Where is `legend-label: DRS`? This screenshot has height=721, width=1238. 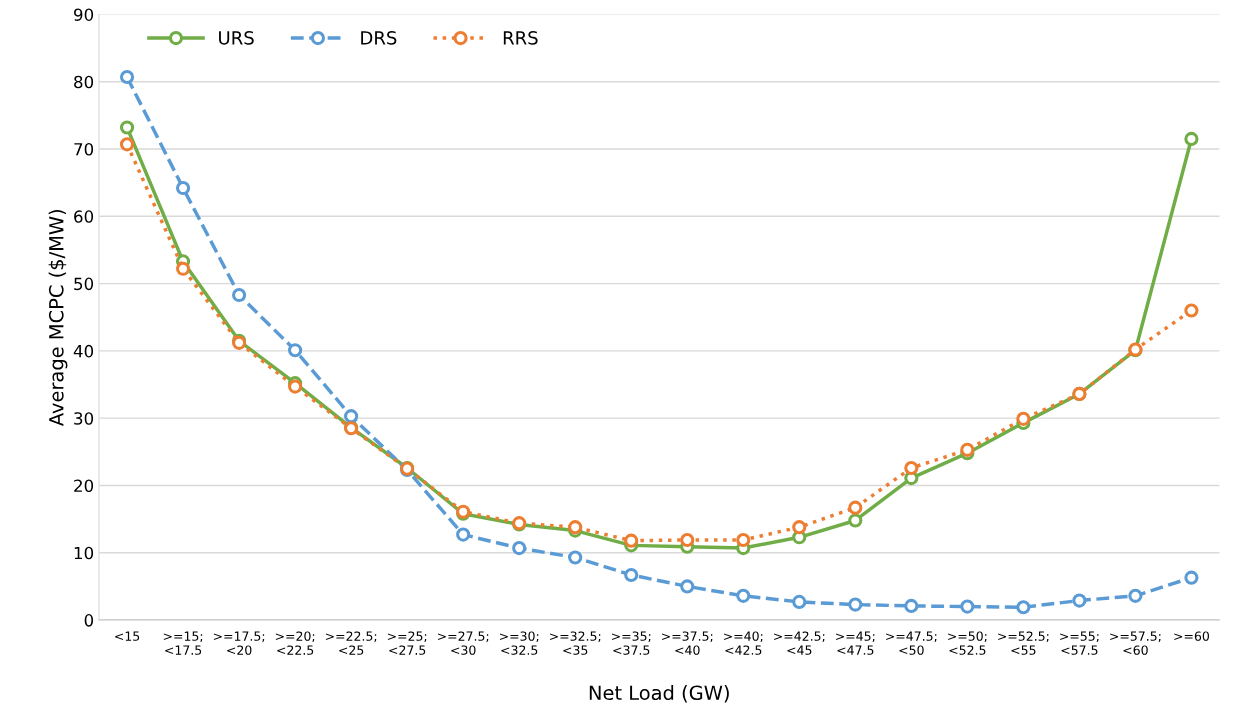
legend-label: DRS is located at coordinates (379, 37).